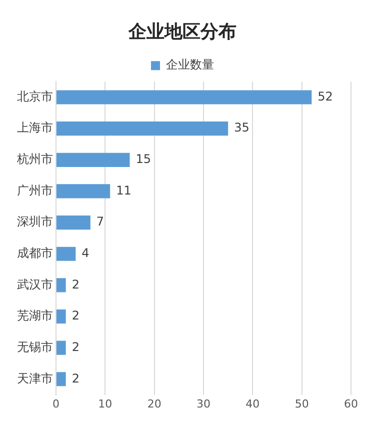 The height and width of the screenshot is (430, 383). What do you see at coordinates (35, 221) in the screenshot?
I see `y-tick-label: 深圳市` at bounding box center [35, 221].